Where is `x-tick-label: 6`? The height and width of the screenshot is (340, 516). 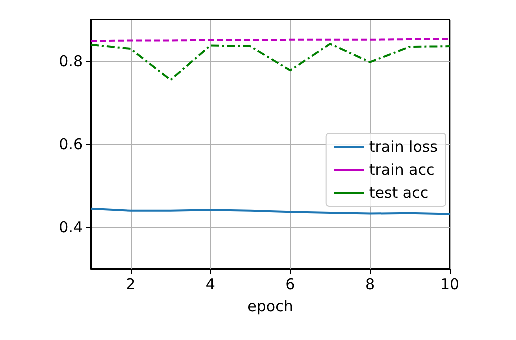 x-tick-label: 6 is located at coordinates (291, 285).